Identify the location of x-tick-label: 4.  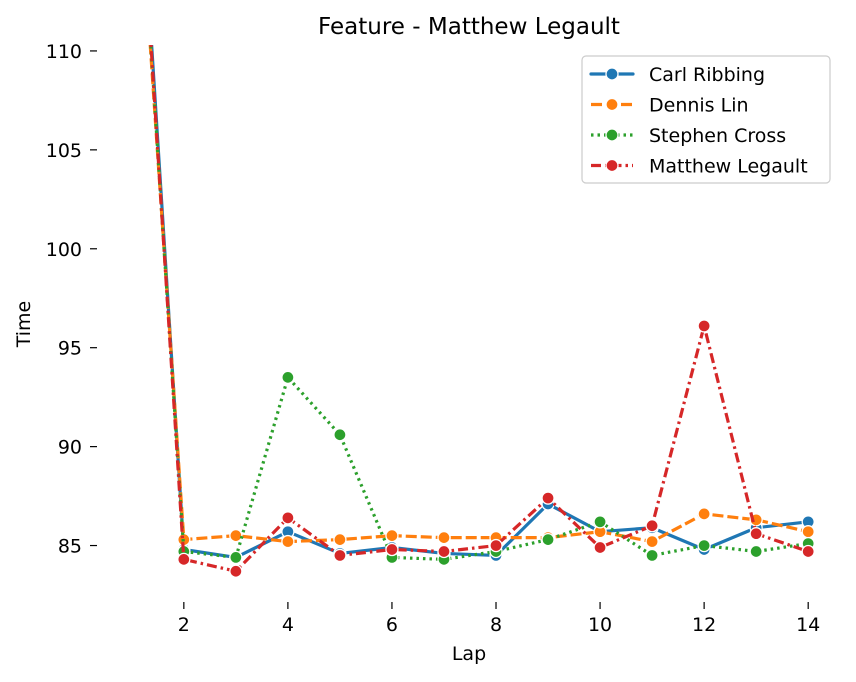
(288, 625).